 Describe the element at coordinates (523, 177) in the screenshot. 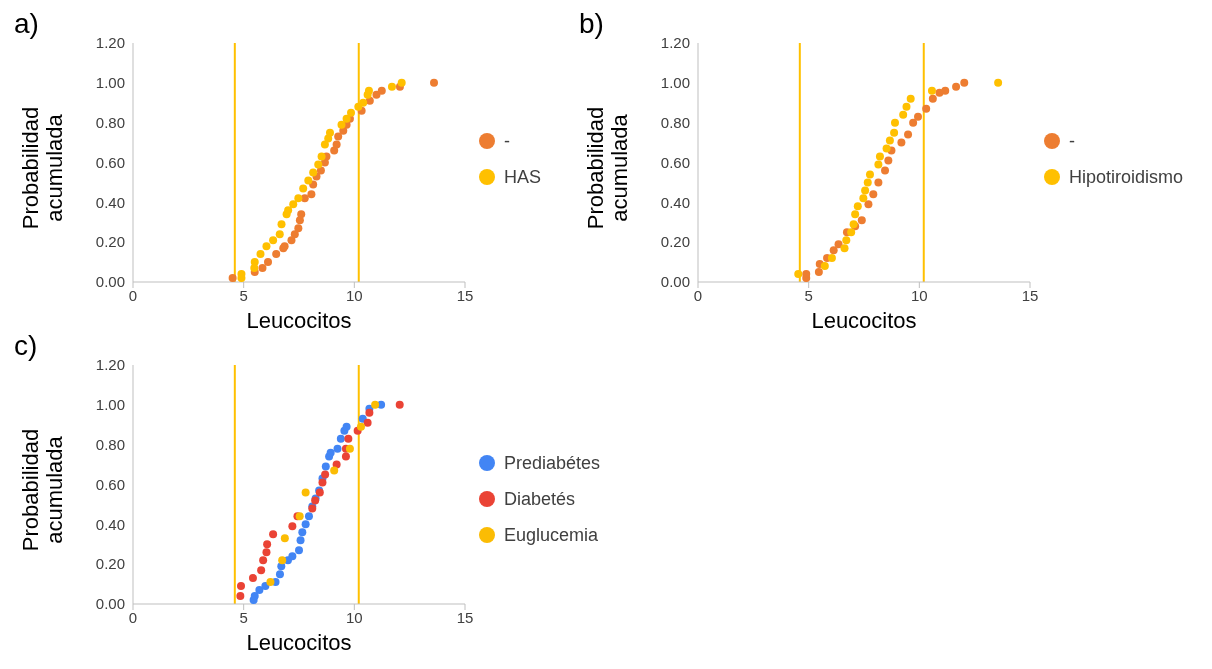

I see `legend-label: HAS` at that location.